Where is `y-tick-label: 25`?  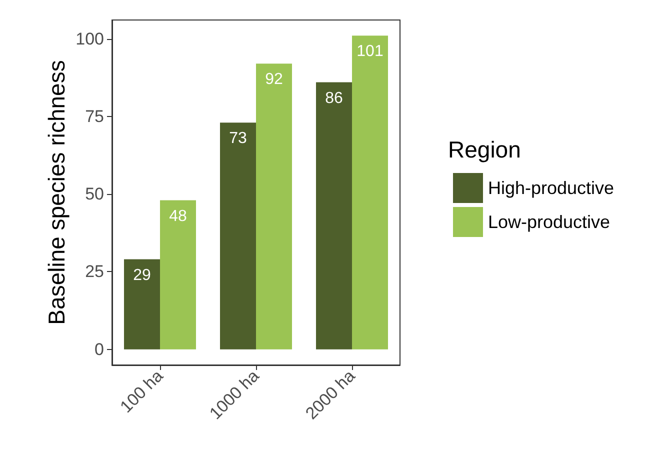
y-tick-label: 25 is located at coordinates (94, 272).